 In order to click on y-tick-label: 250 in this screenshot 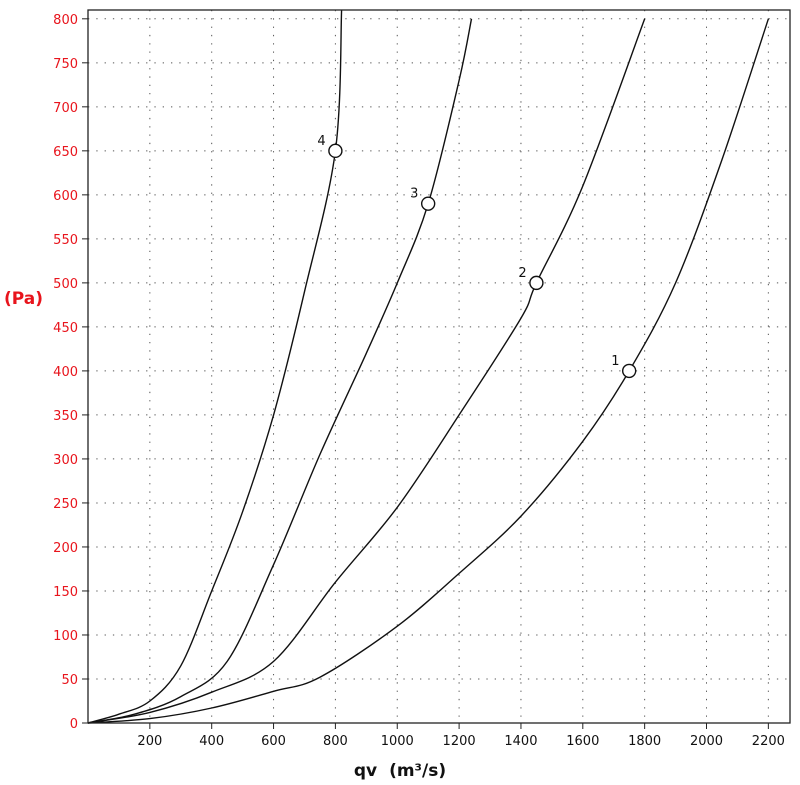, I will do `click(65, 504)`.